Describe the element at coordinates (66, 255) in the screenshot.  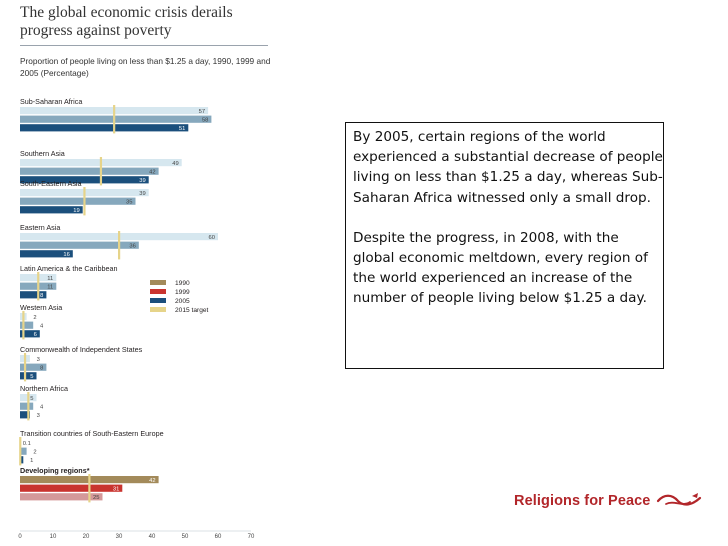
I see `data-label: 16` at that location.